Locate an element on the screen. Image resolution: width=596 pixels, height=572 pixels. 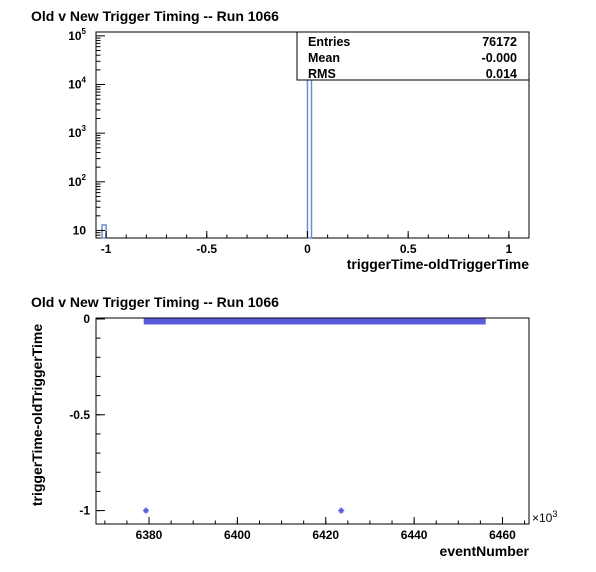
histogram-y-tick-exponent: 3 is located at coordinates (84, 128).